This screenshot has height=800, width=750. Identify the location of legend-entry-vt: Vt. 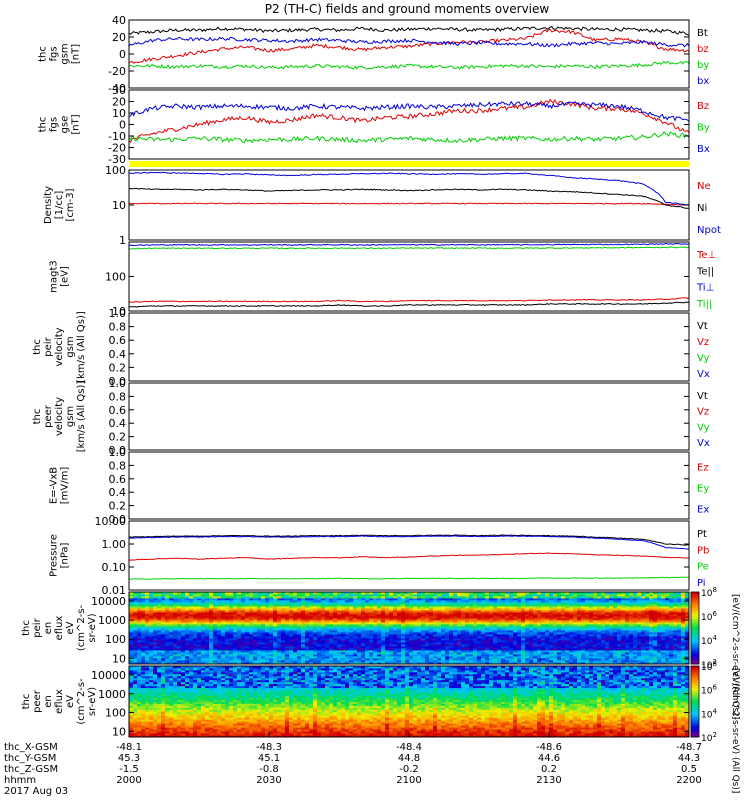
(702, 326).